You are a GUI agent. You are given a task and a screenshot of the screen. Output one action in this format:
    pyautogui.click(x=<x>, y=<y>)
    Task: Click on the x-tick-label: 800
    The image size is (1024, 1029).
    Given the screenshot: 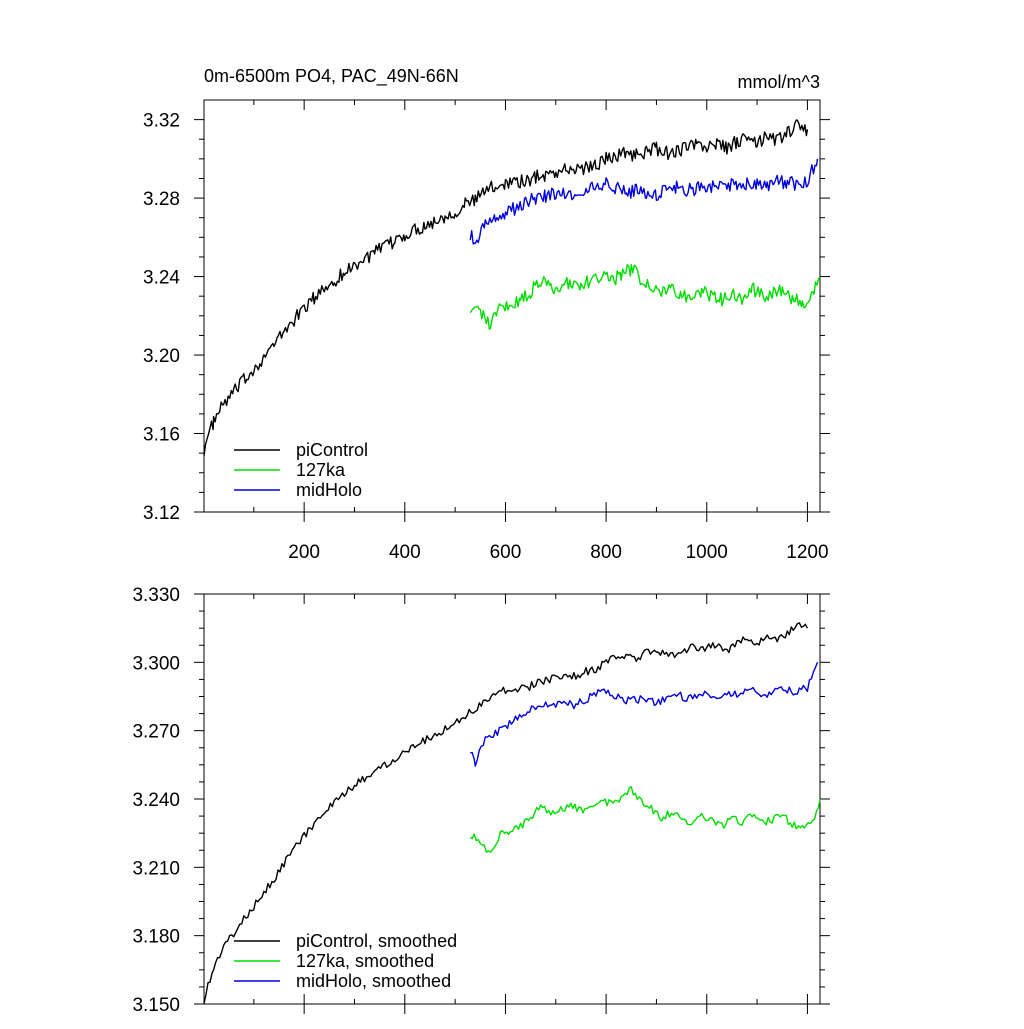 What is the action you would take?
    pyautogui.click(x=606, y=552)
    